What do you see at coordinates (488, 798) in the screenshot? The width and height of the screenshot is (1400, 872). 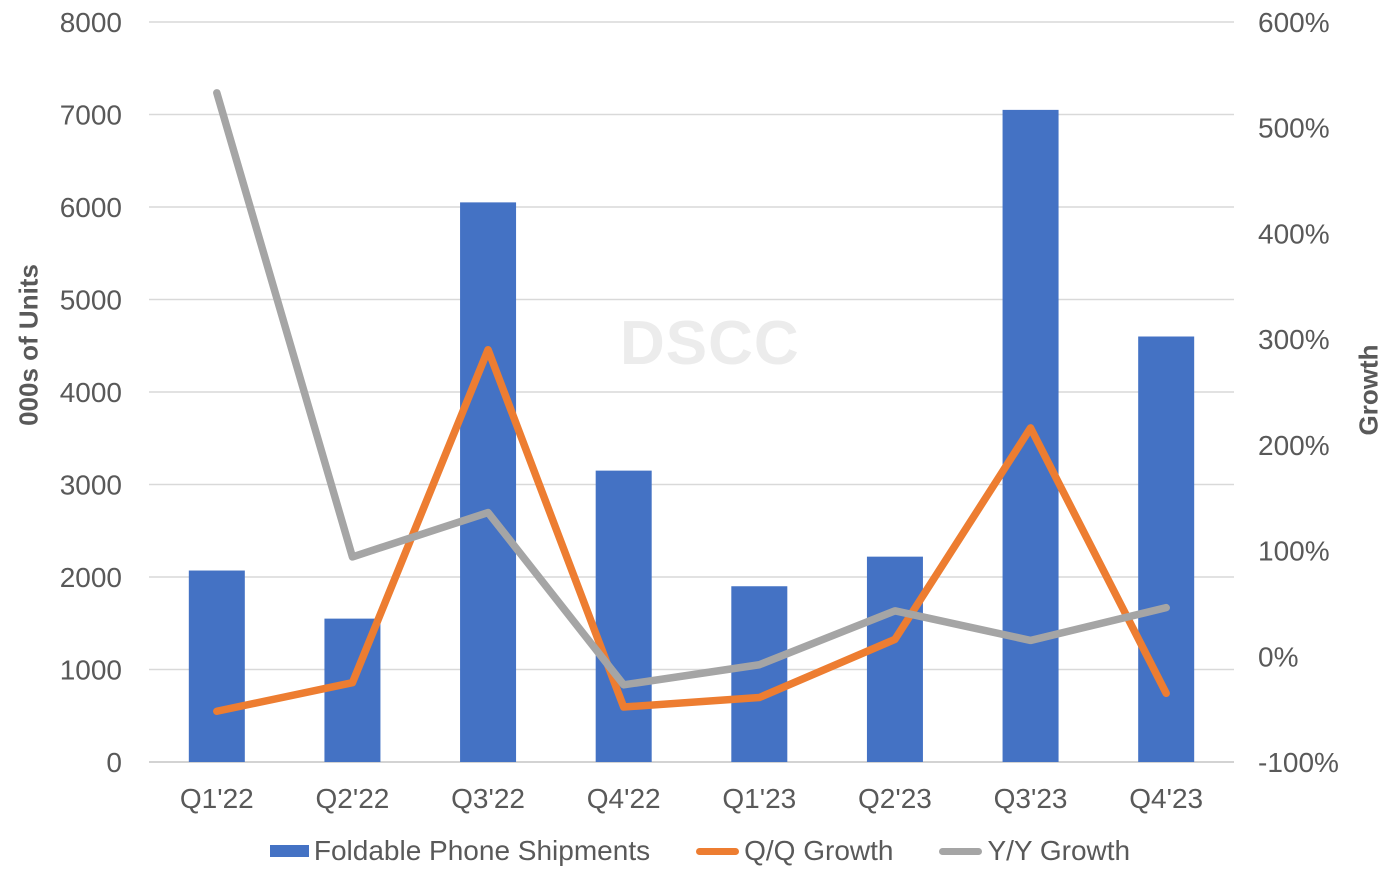 I see `x-tick-label: Q3'22` at bounding box center [488, 798].